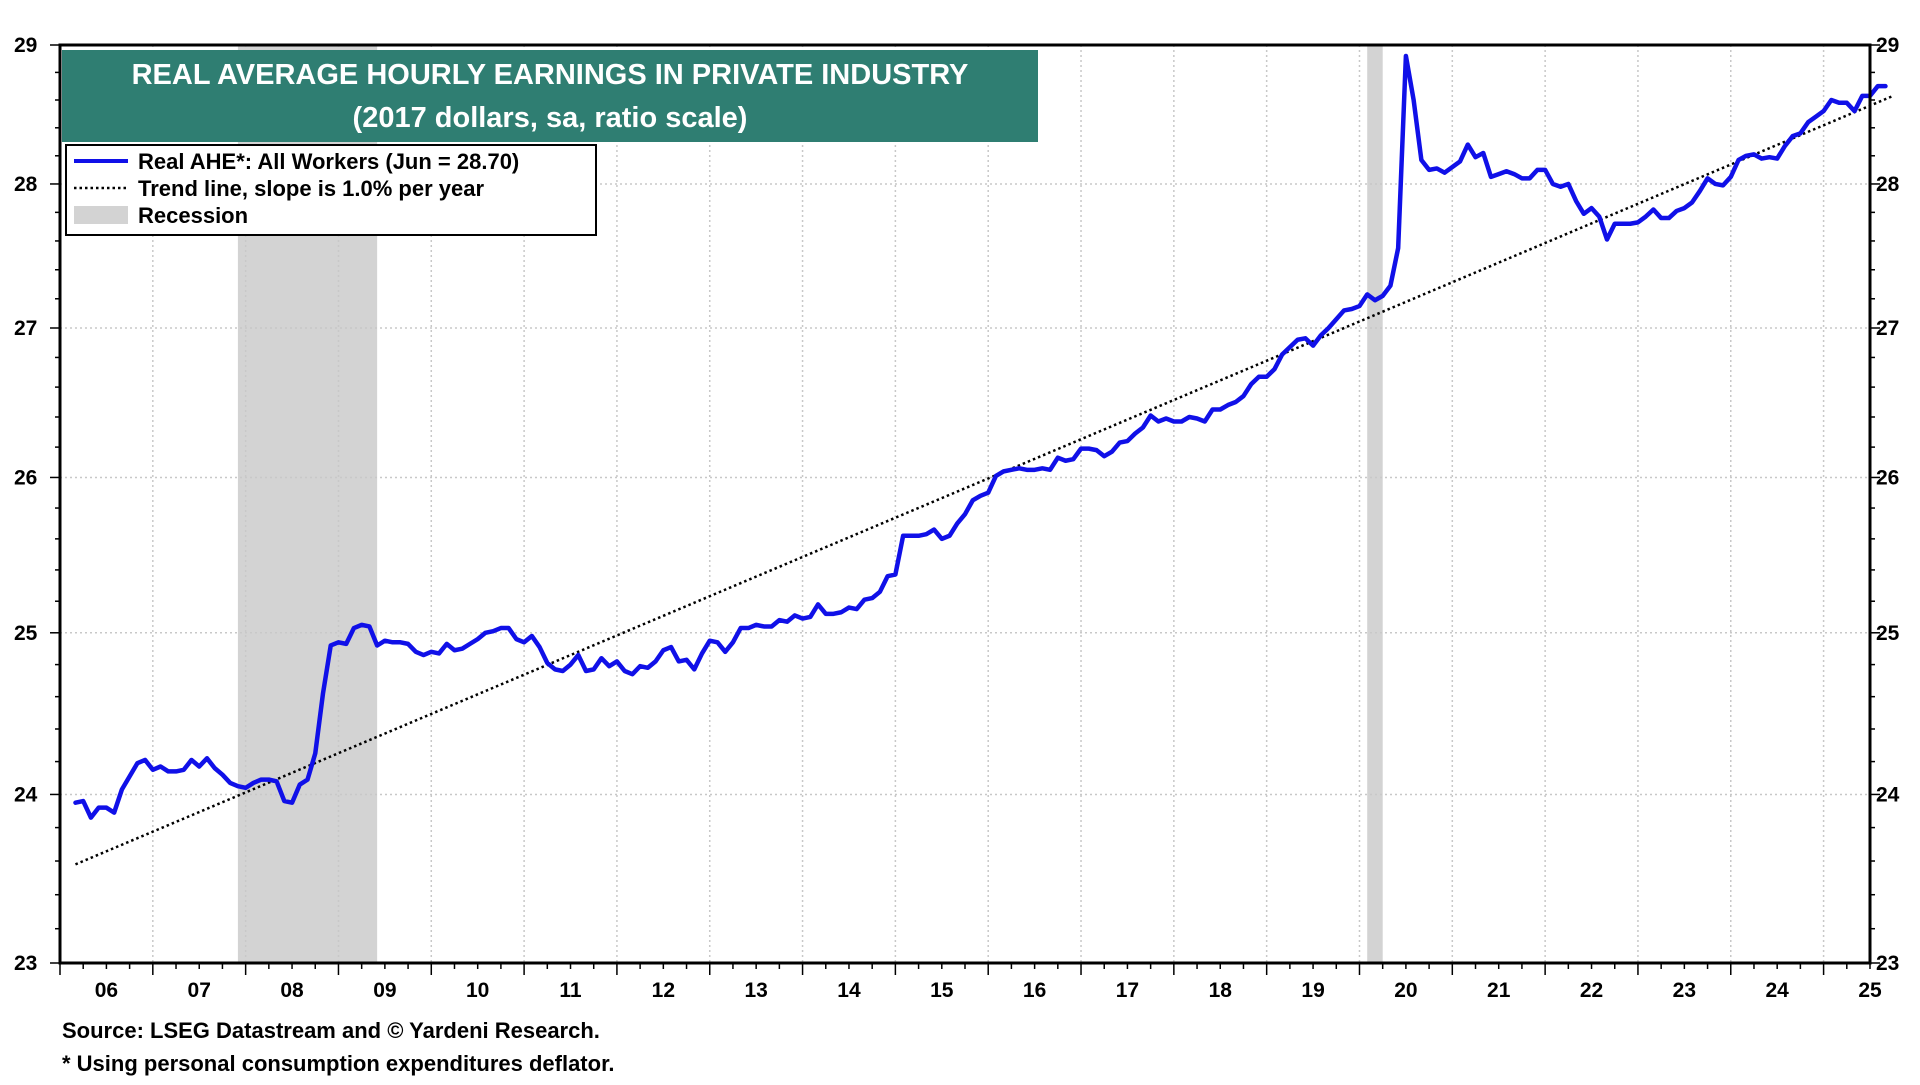 The width and height of the screenshot is (1920, 1085). Describe the element at coordinates (101, 215) in the screenshot. I see `legend-swatch-recession` at that location.